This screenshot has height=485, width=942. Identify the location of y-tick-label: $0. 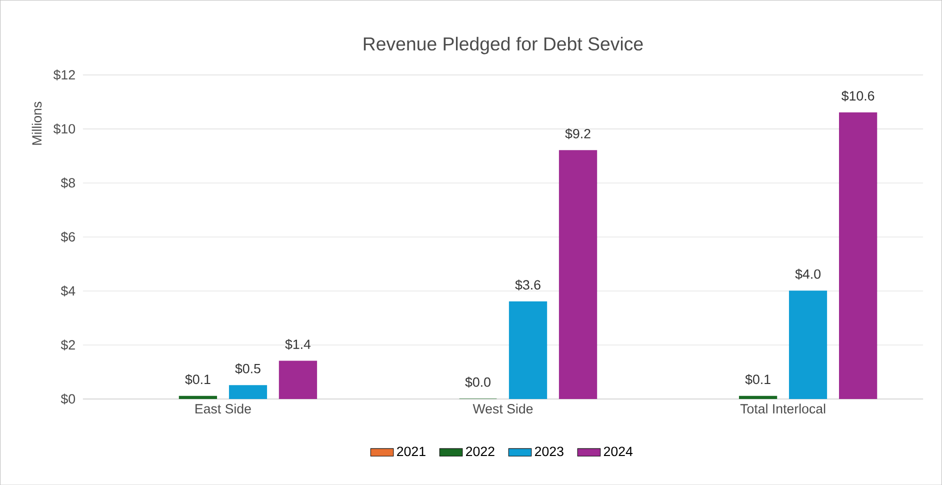
(68, 398).